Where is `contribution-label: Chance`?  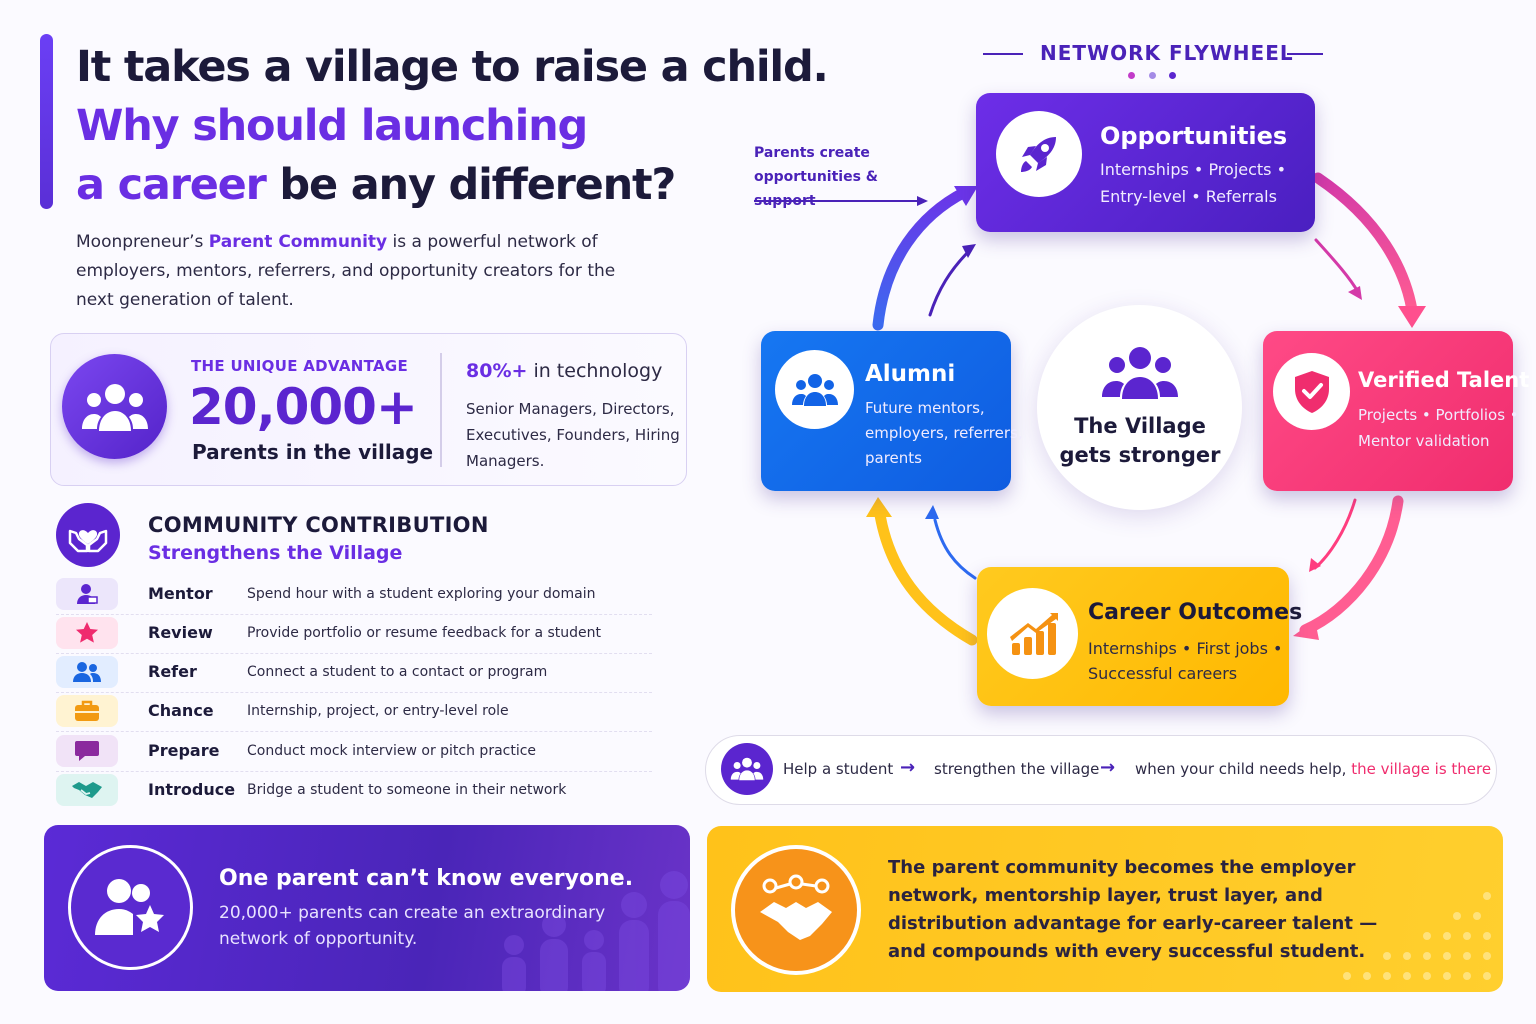
contribution-label: Chance is located at coordinates (181, 710).